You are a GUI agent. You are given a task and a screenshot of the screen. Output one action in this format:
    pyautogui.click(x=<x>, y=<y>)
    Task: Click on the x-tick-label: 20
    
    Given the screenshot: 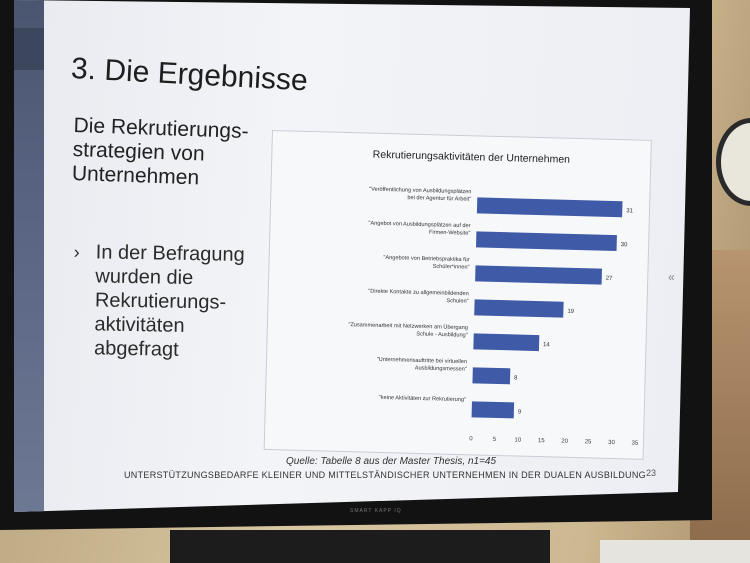 What is the action you would take?
    pyautogui.click(x=564, y=442)
    